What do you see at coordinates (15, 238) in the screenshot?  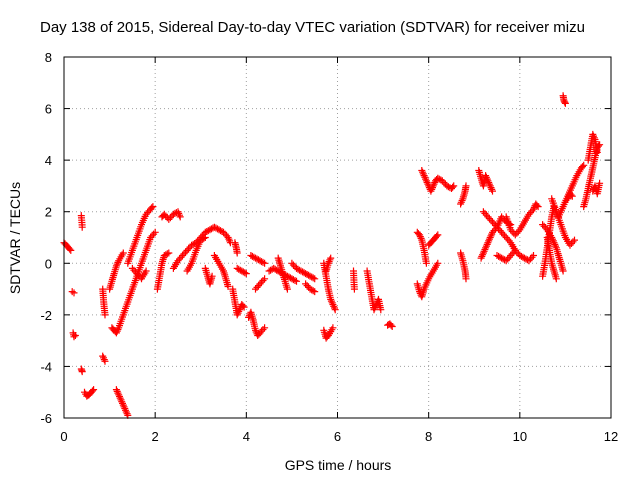 I see `y-axis-title: SDTVAR / TECUs` at bounding box center [15, 238].